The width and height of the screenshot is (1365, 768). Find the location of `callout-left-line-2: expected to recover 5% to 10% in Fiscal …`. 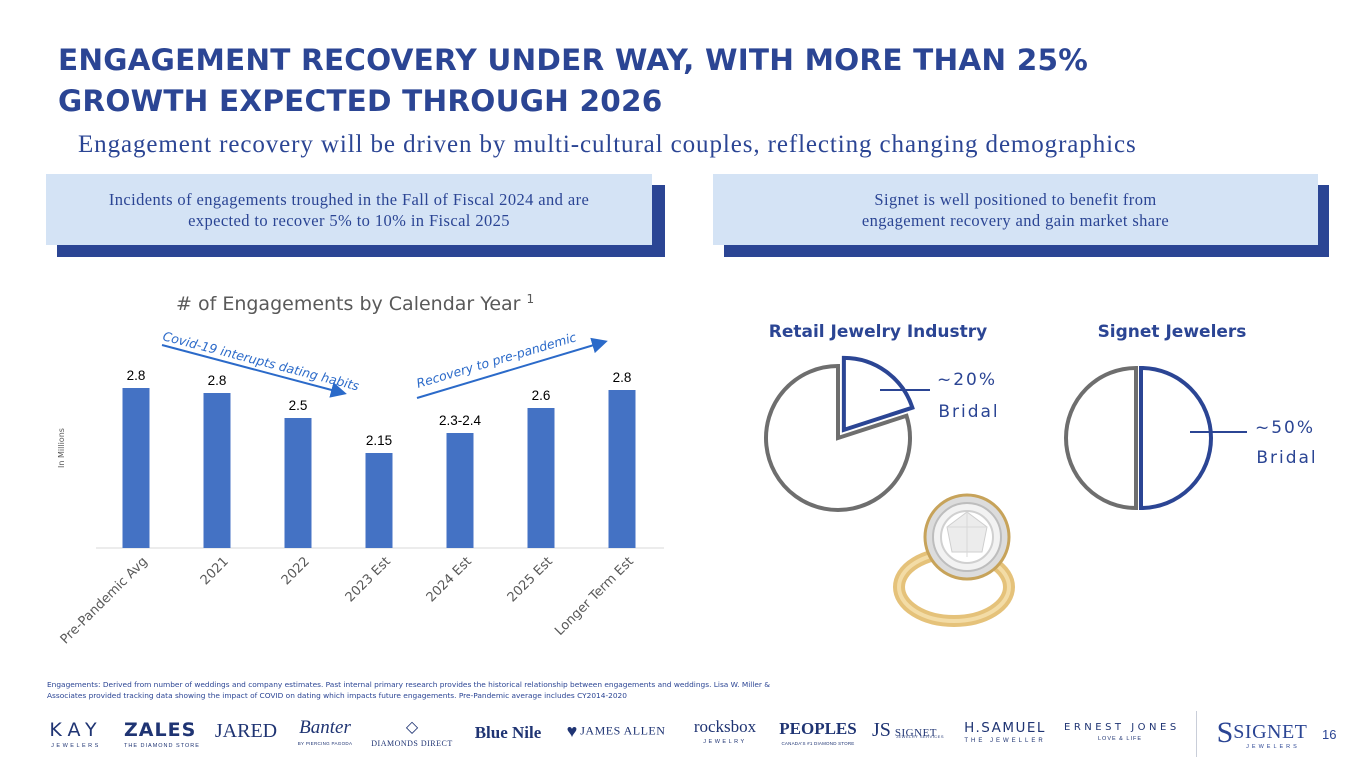

callout-left-line-2: expected to recover 5% to 10% in Fiscal … is located at coordinates (349, 220).